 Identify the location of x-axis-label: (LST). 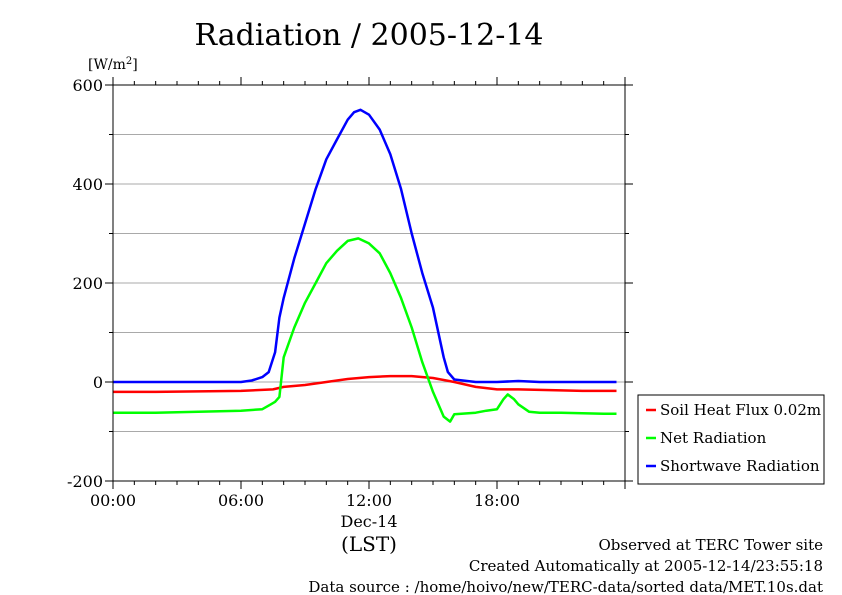
(369, 544).